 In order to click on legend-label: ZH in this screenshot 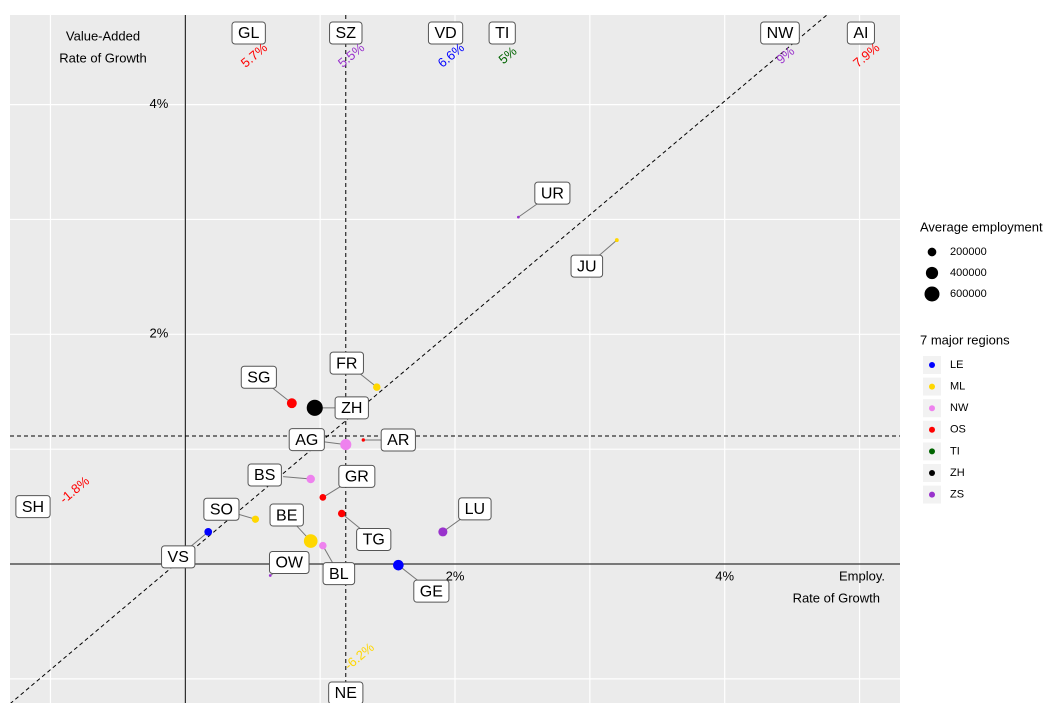, I will do `click(957, 473)`.